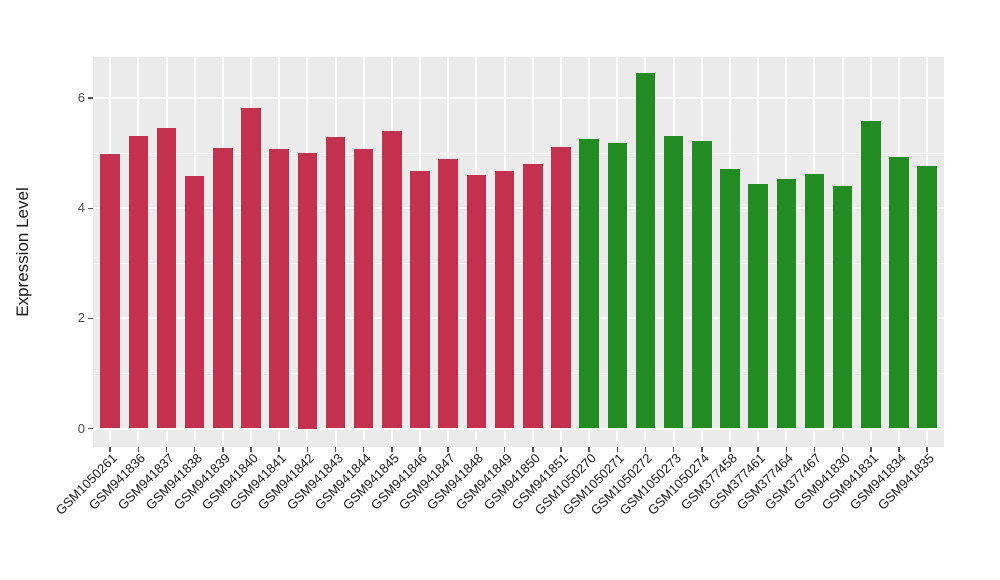  I want to click on y-axis-tick-label: 4, so click(81, 208).